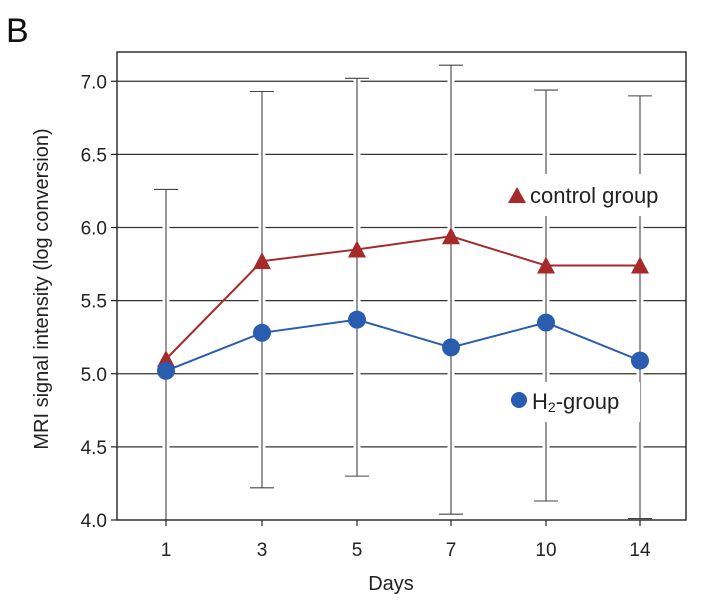 Image resolution: width=717 pixels, height=604 pixels. What do you see at coordinates (357, 550) in the screenshot?
I see `x-tick-label-2: 5` at bounding box center [357, 550].